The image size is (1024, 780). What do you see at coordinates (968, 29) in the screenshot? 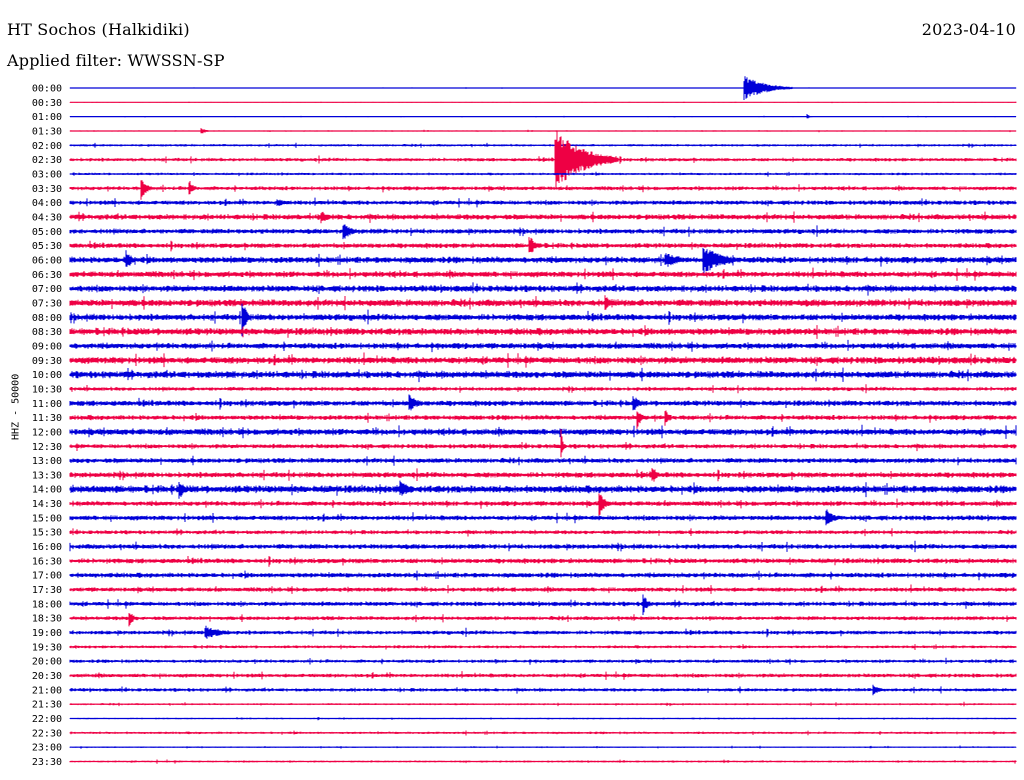
I see `record-date: 2023-04-10` at bounding box center [968, 29].